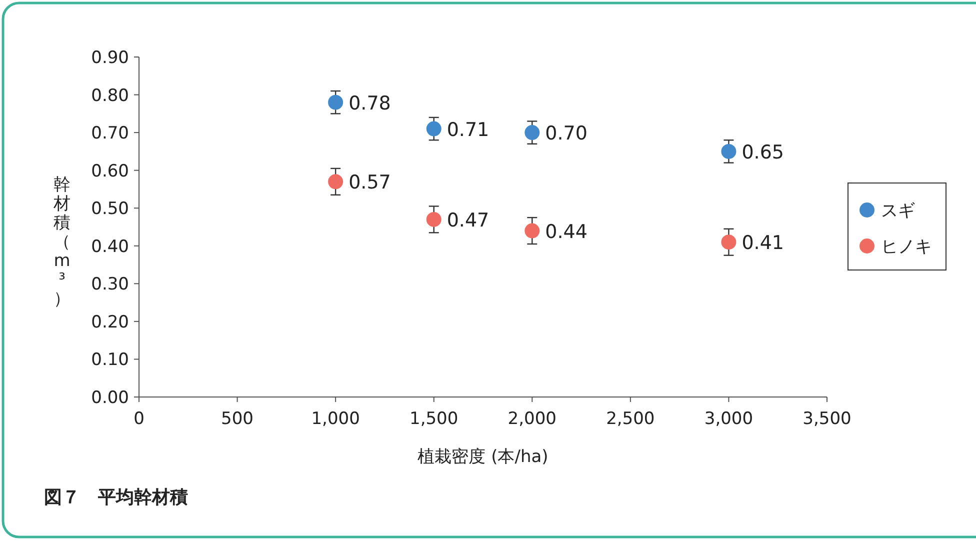 This screenshot has width=976, height=541. What do you see at coordinates (61, 242) in the screenshot?
I see `y-axis-title: 幹材積（m³）` at bounding box center [61, 242].